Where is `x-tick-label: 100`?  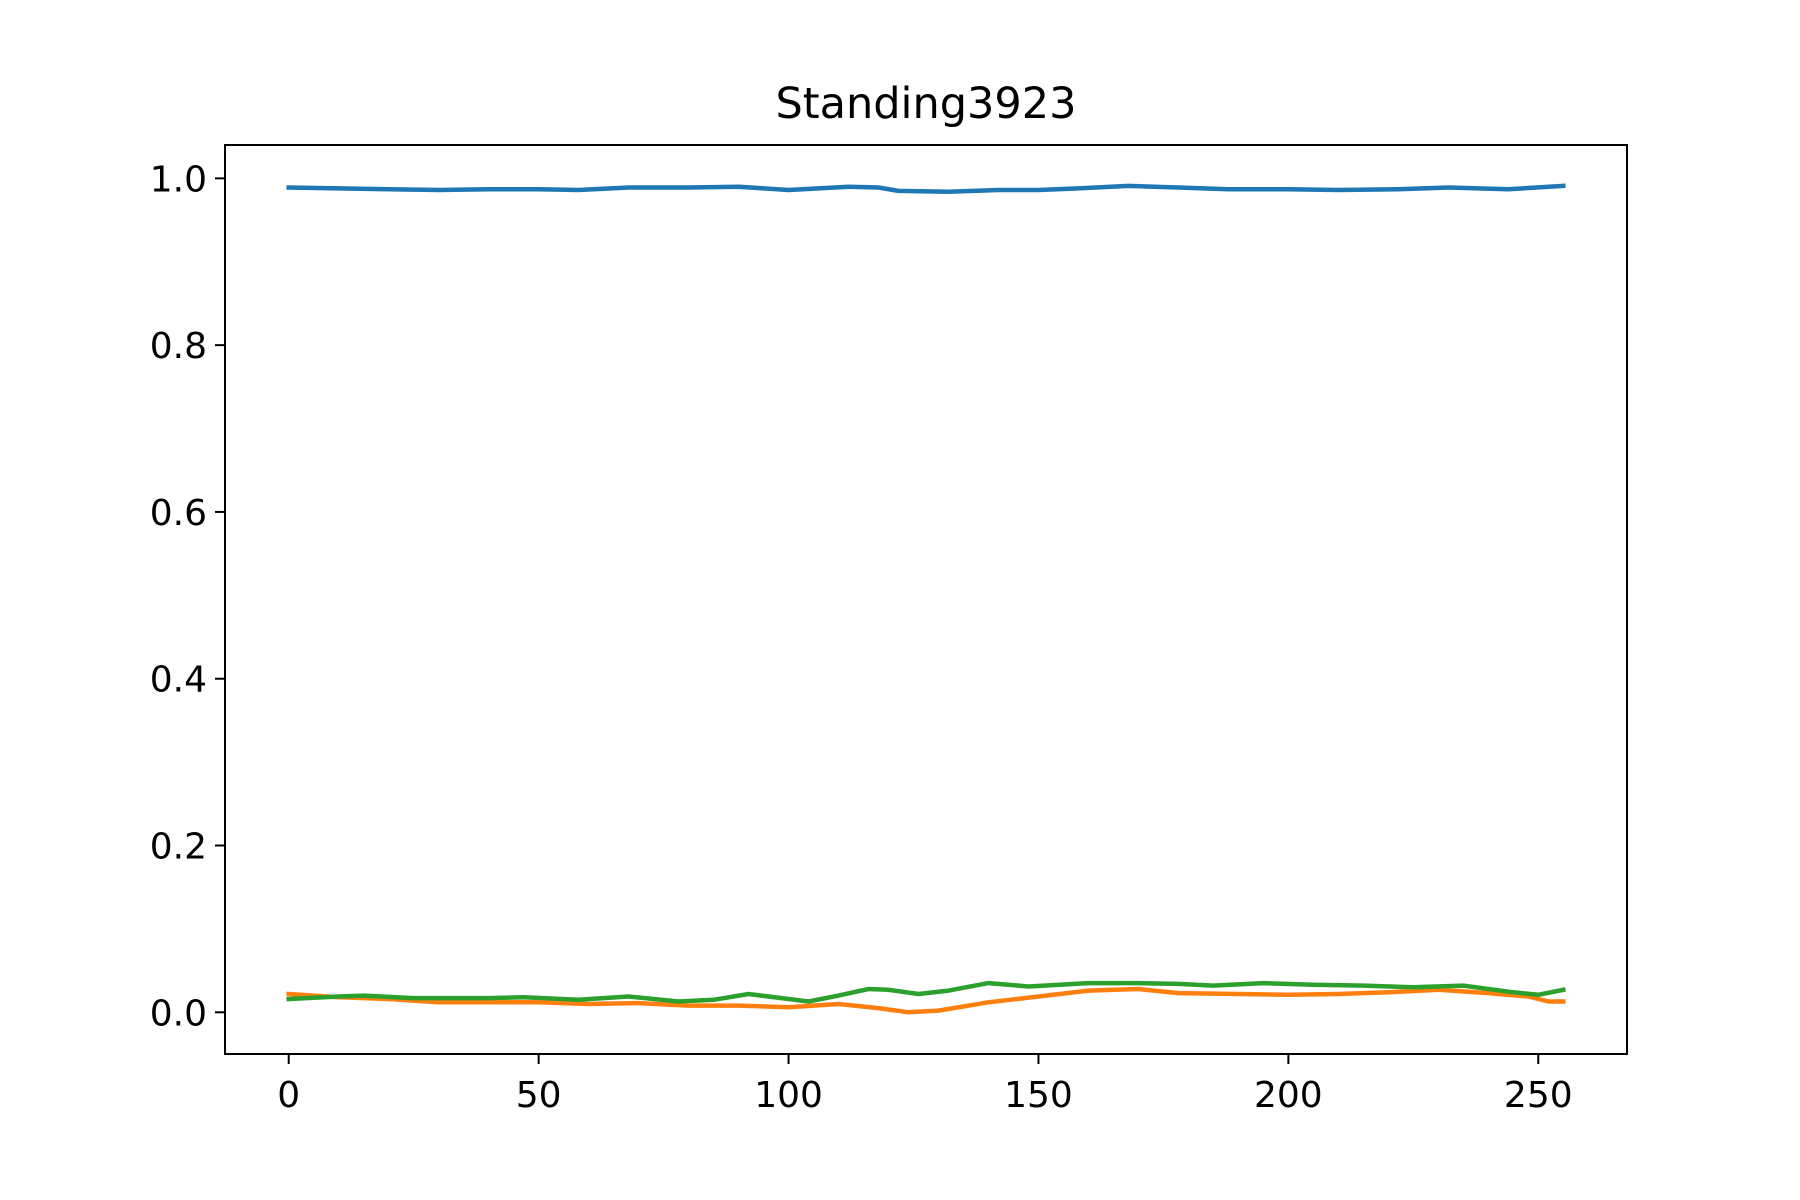
x-tick-label: 100 is located at coordinates (788, 1095).